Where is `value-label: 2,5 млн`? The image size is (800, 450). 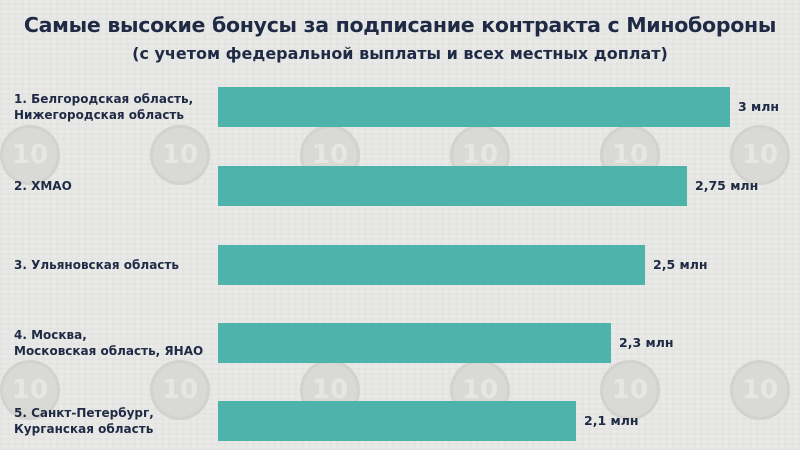 value-label: 2,5 млн is located at coordinates (680, 264).